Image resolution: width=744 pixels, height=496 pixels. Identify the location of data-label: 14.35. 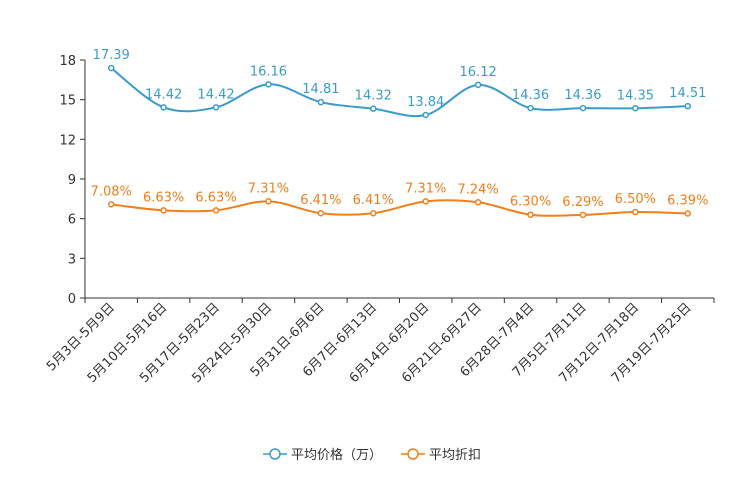
(635, 95).